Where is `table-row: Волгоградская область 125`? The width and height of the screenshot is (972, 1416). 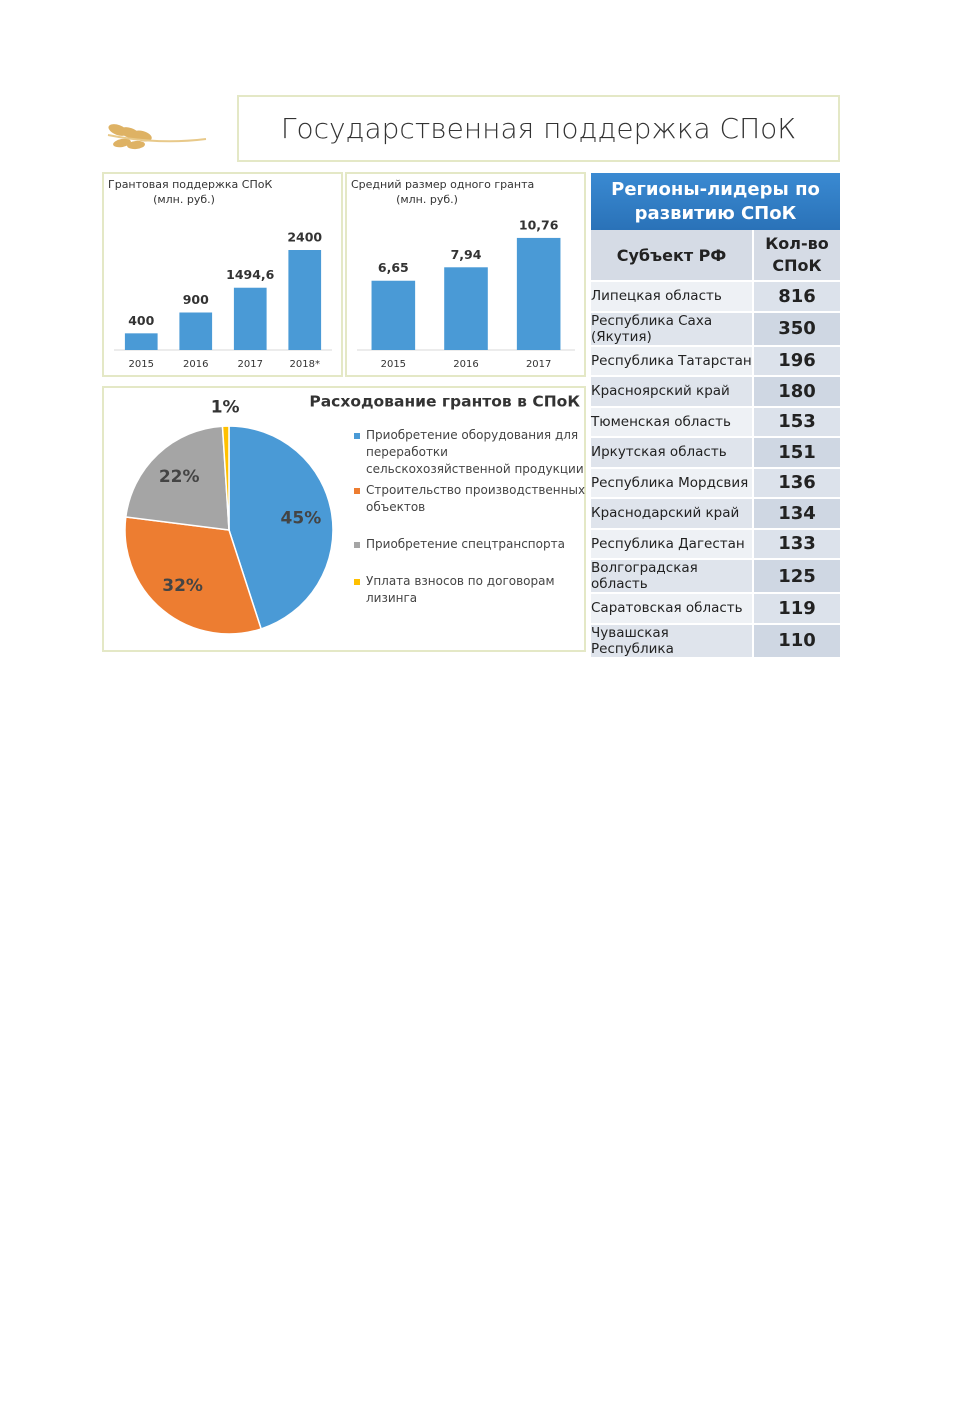
table-row: Волгоградская область 125 is located at coordinates (715, 576).